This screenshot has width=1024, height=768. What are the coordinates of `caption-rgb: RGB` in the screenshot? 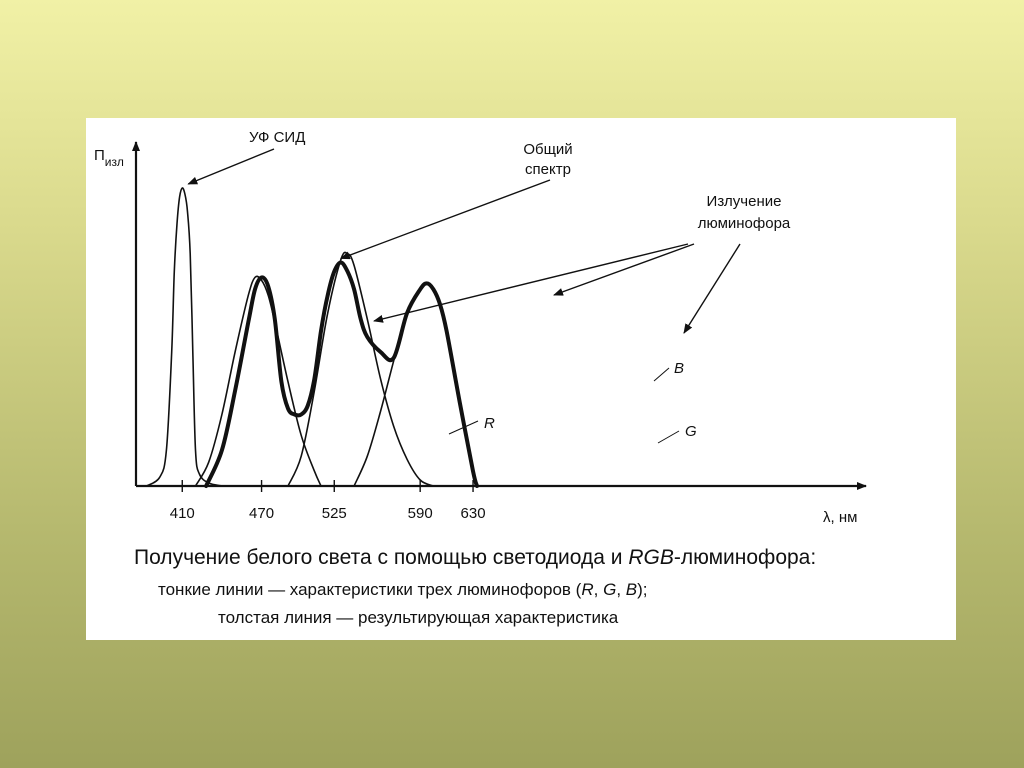 It's located at (651, 557).